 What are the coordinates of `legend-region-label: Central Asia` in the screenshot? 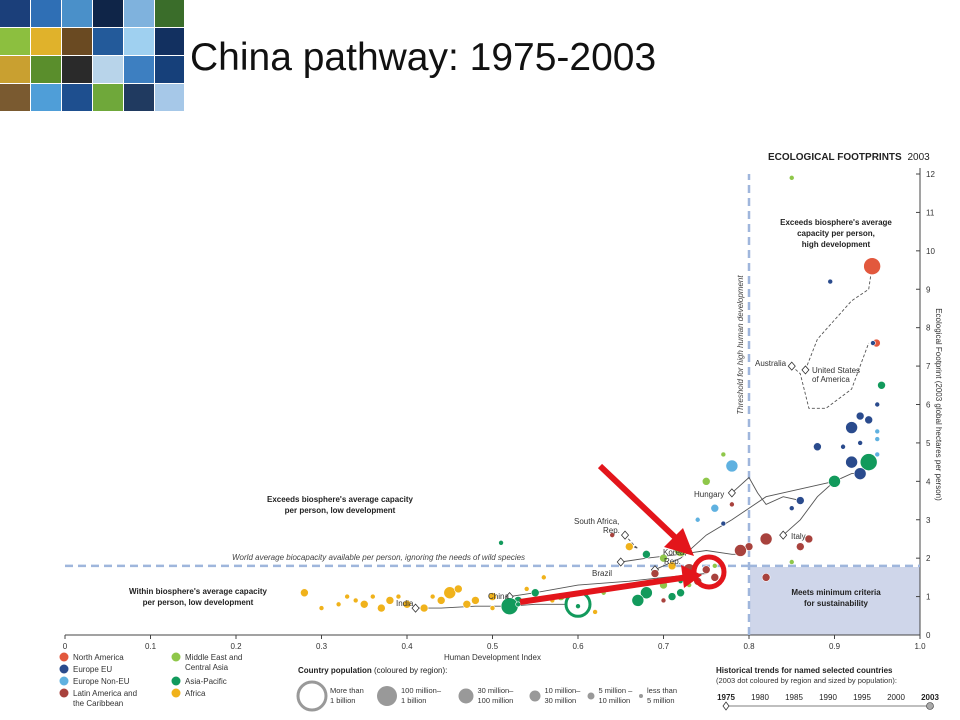 It's located at (207, 667).